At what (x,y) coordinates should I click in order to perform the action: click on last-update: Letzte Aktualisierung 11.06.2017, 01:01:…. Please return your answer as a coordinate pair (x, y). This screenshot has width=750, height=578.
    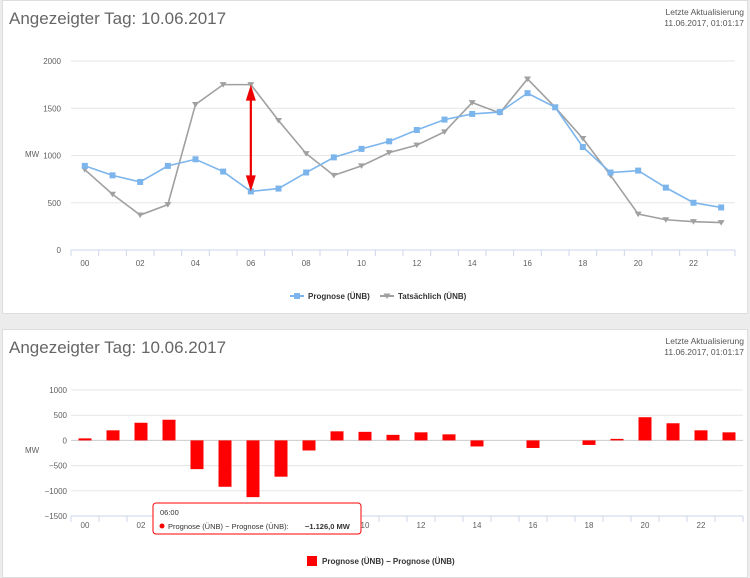
    Looking at the image, I should click on (704, 18).